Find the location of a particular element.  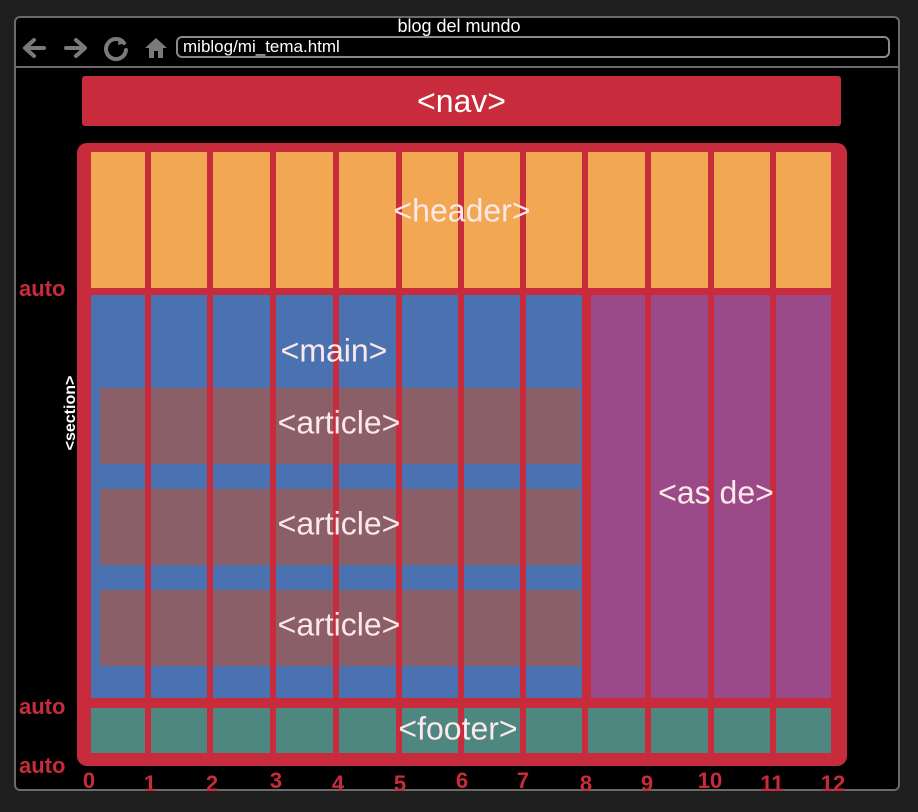

column-line-number: 9 is located at coordinates (647, 783).